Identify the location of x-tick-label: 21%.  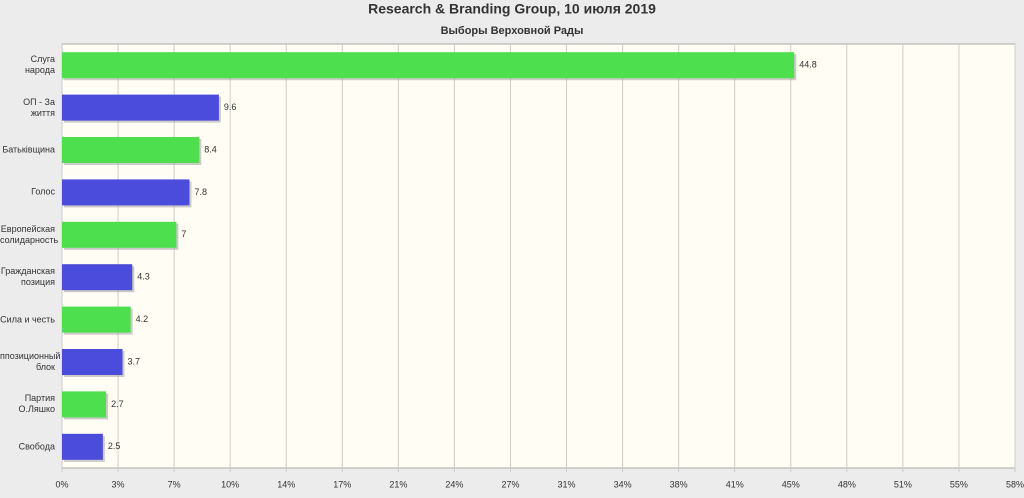
(398, 484).